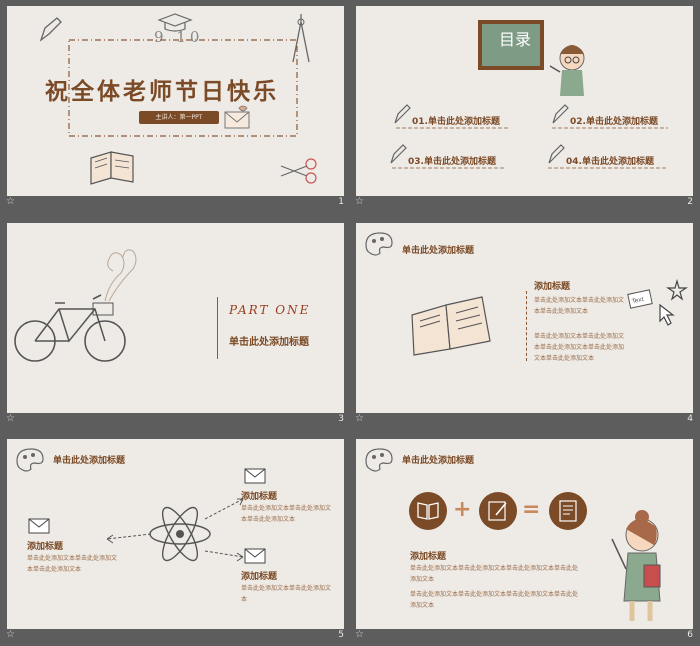 The height and width of the screenshot is (646, 700). Describe the element at coordinates (579, 347) in the screenshot. I see `body-text-2: 单击此处添加文本单击此处添加文本单击此处添加文本单击此处添加文本单击此处添加文本` at that location.